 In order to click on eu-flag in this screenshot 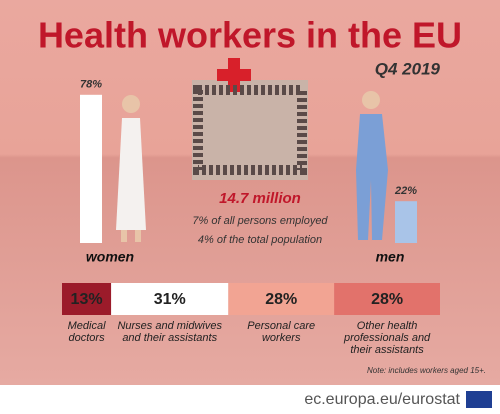, I will do `click(479, 399)`.